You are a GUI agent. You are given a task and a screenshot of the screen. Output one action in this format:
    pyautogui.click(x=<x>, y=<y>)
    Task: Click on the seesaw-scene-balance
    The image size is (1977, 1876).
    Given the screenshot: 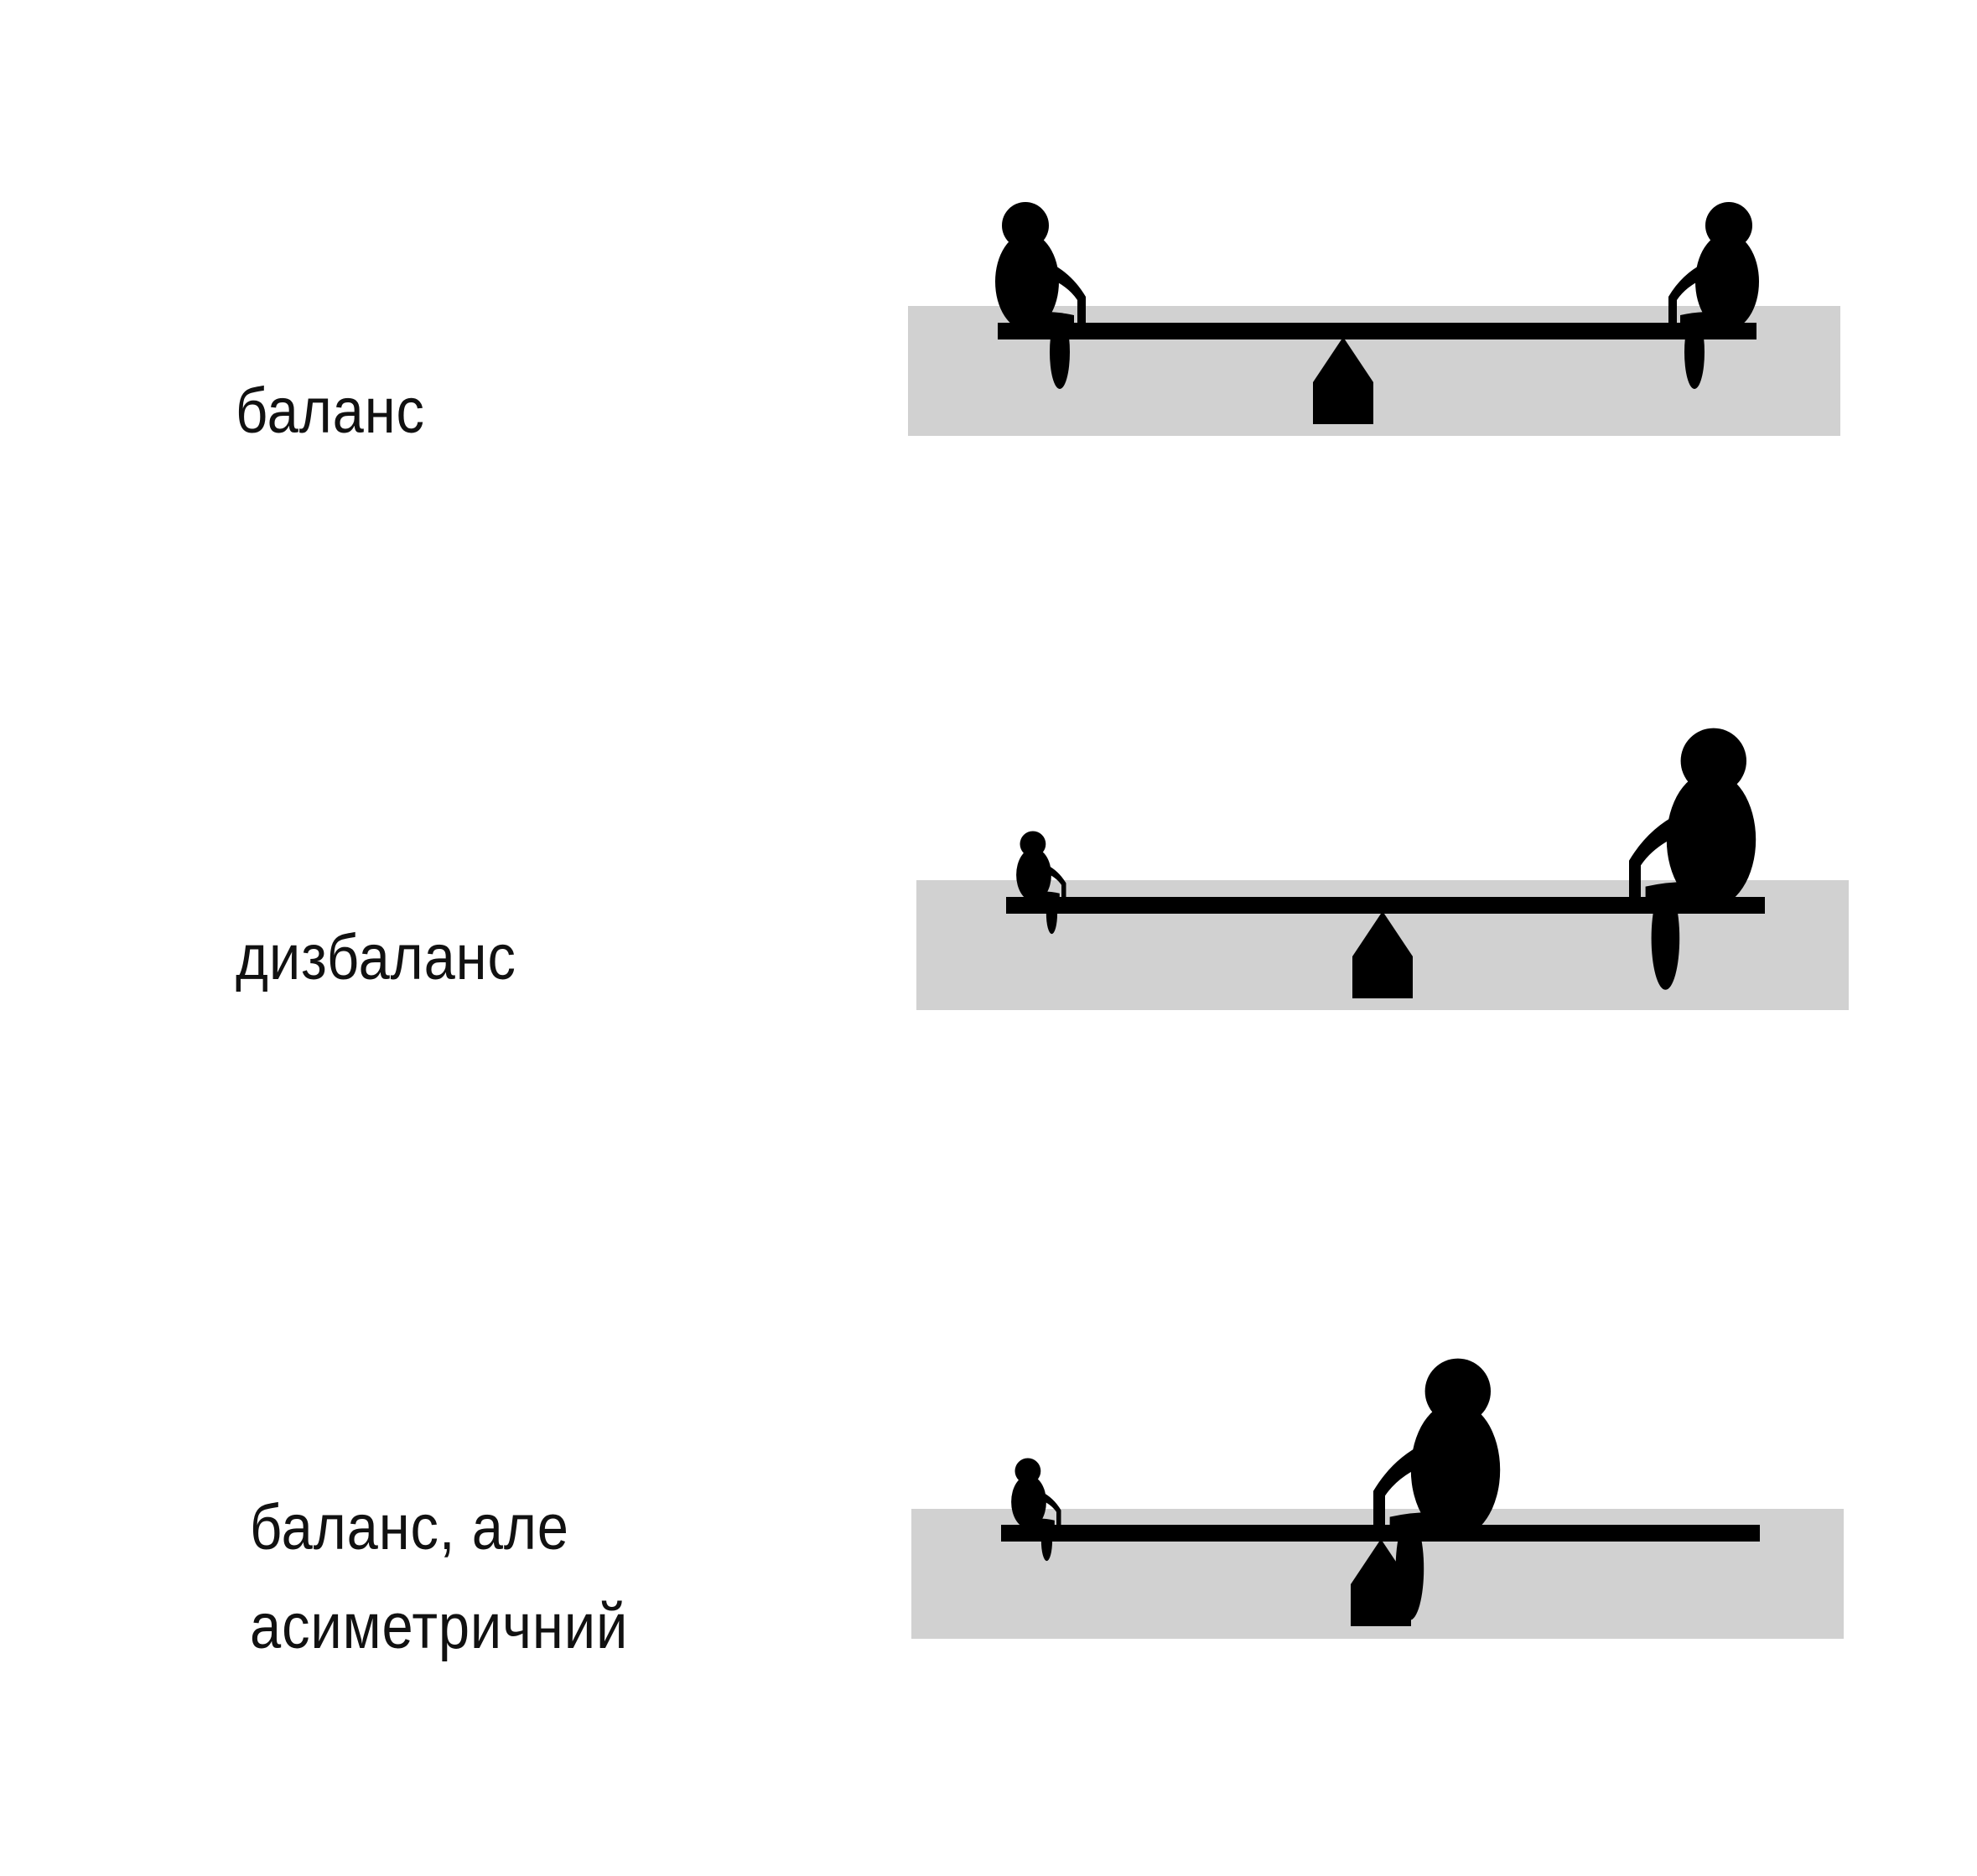 What is the action you would take?
    pyautogui.click(x=1387, y=356)
    